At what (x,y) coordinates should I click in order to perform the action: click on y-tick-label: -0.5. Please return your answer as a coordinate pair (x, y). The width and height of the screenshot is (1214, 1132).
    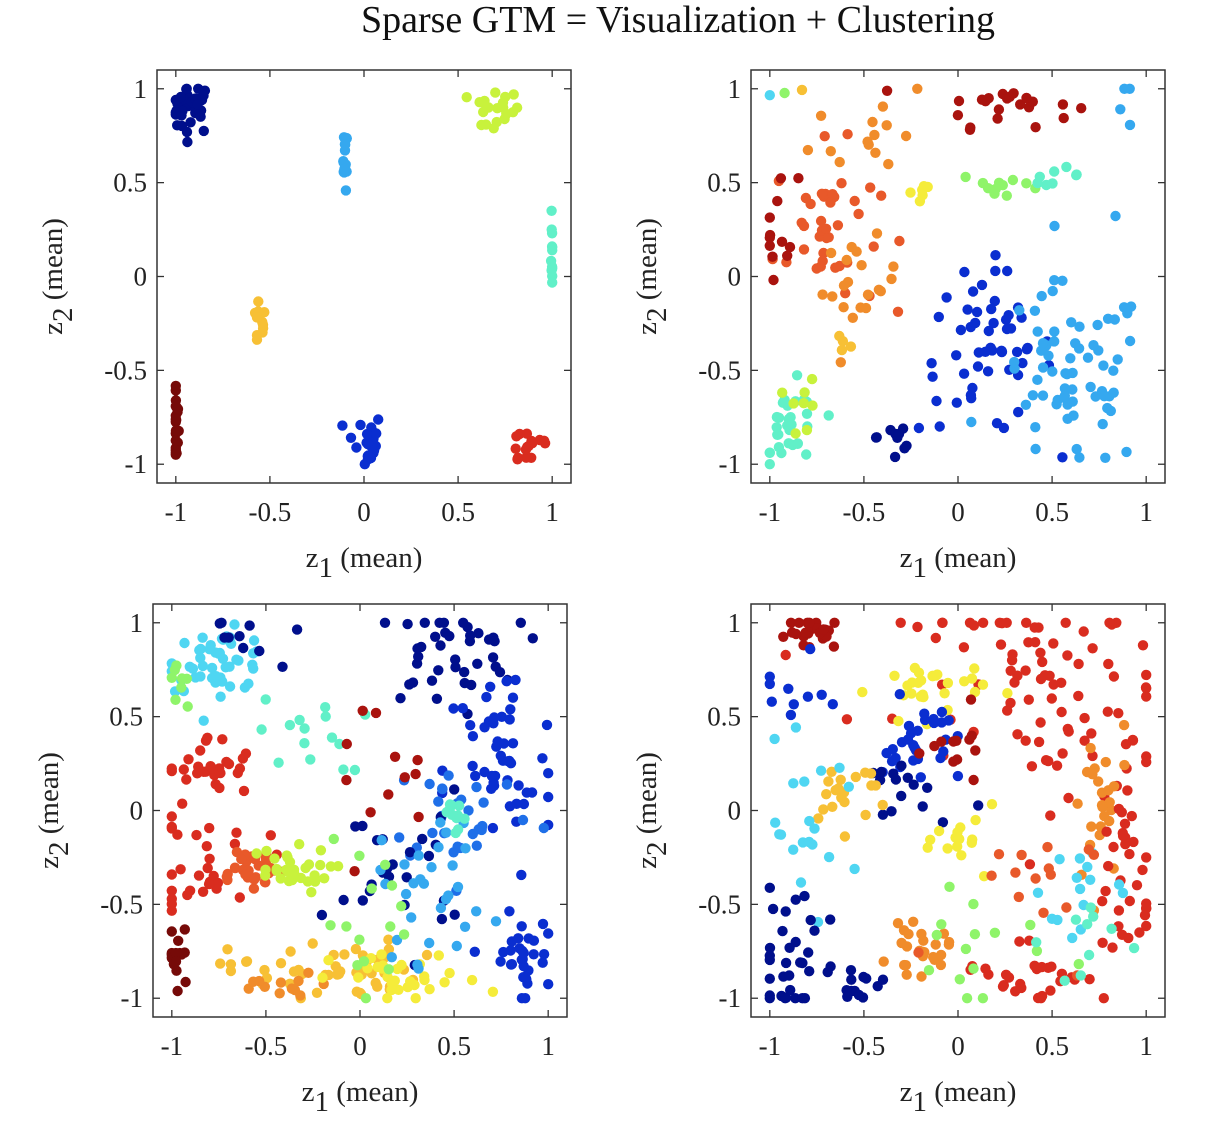
    Looking at the image, I should click on (125, 370).